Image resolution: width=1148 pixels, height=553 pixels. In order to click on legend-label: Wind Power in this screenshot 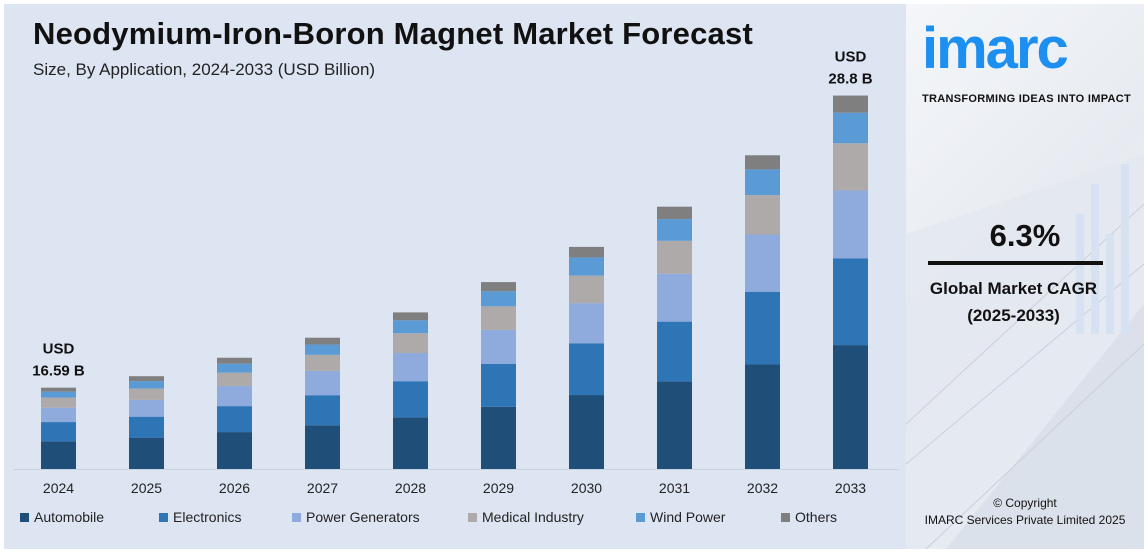, I will do `click(688, 517)`.